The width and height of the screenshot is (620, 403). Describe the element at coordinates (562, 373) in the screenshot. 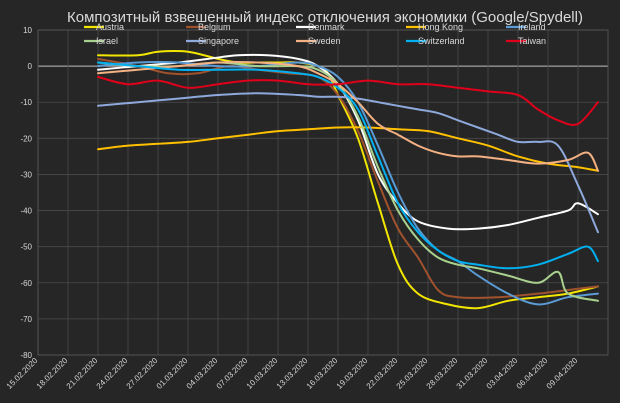

I see `x-tick-label: 09.04.2020` at that location.